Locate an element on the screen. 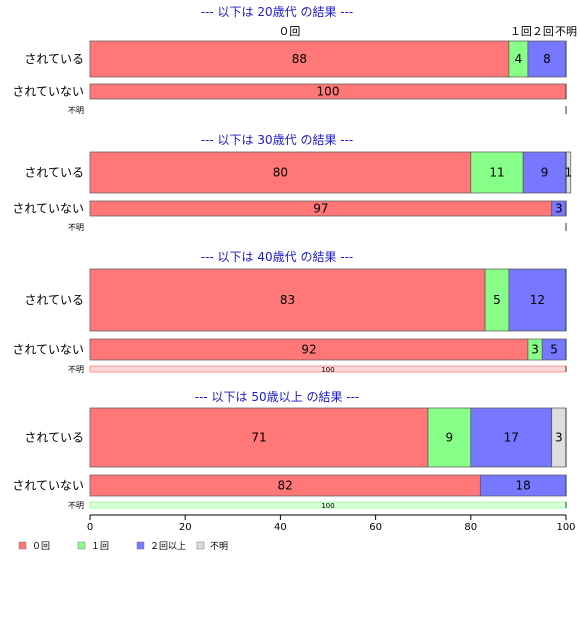 Image resolution: width=580 pixels, height=640 pixels. legend-label: １回 is located at coordinates (100, 546).